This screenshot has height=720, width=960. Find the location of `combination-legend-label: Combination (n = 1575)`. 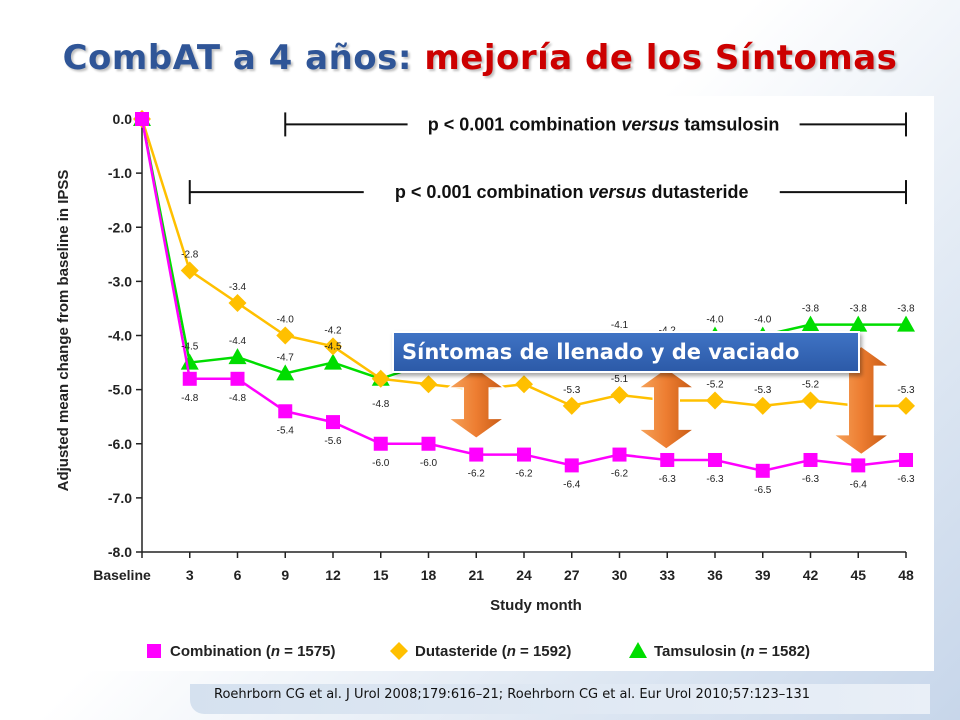

combination-legend-label: Combination (n = 1575) is located at coordinates (252, 651).